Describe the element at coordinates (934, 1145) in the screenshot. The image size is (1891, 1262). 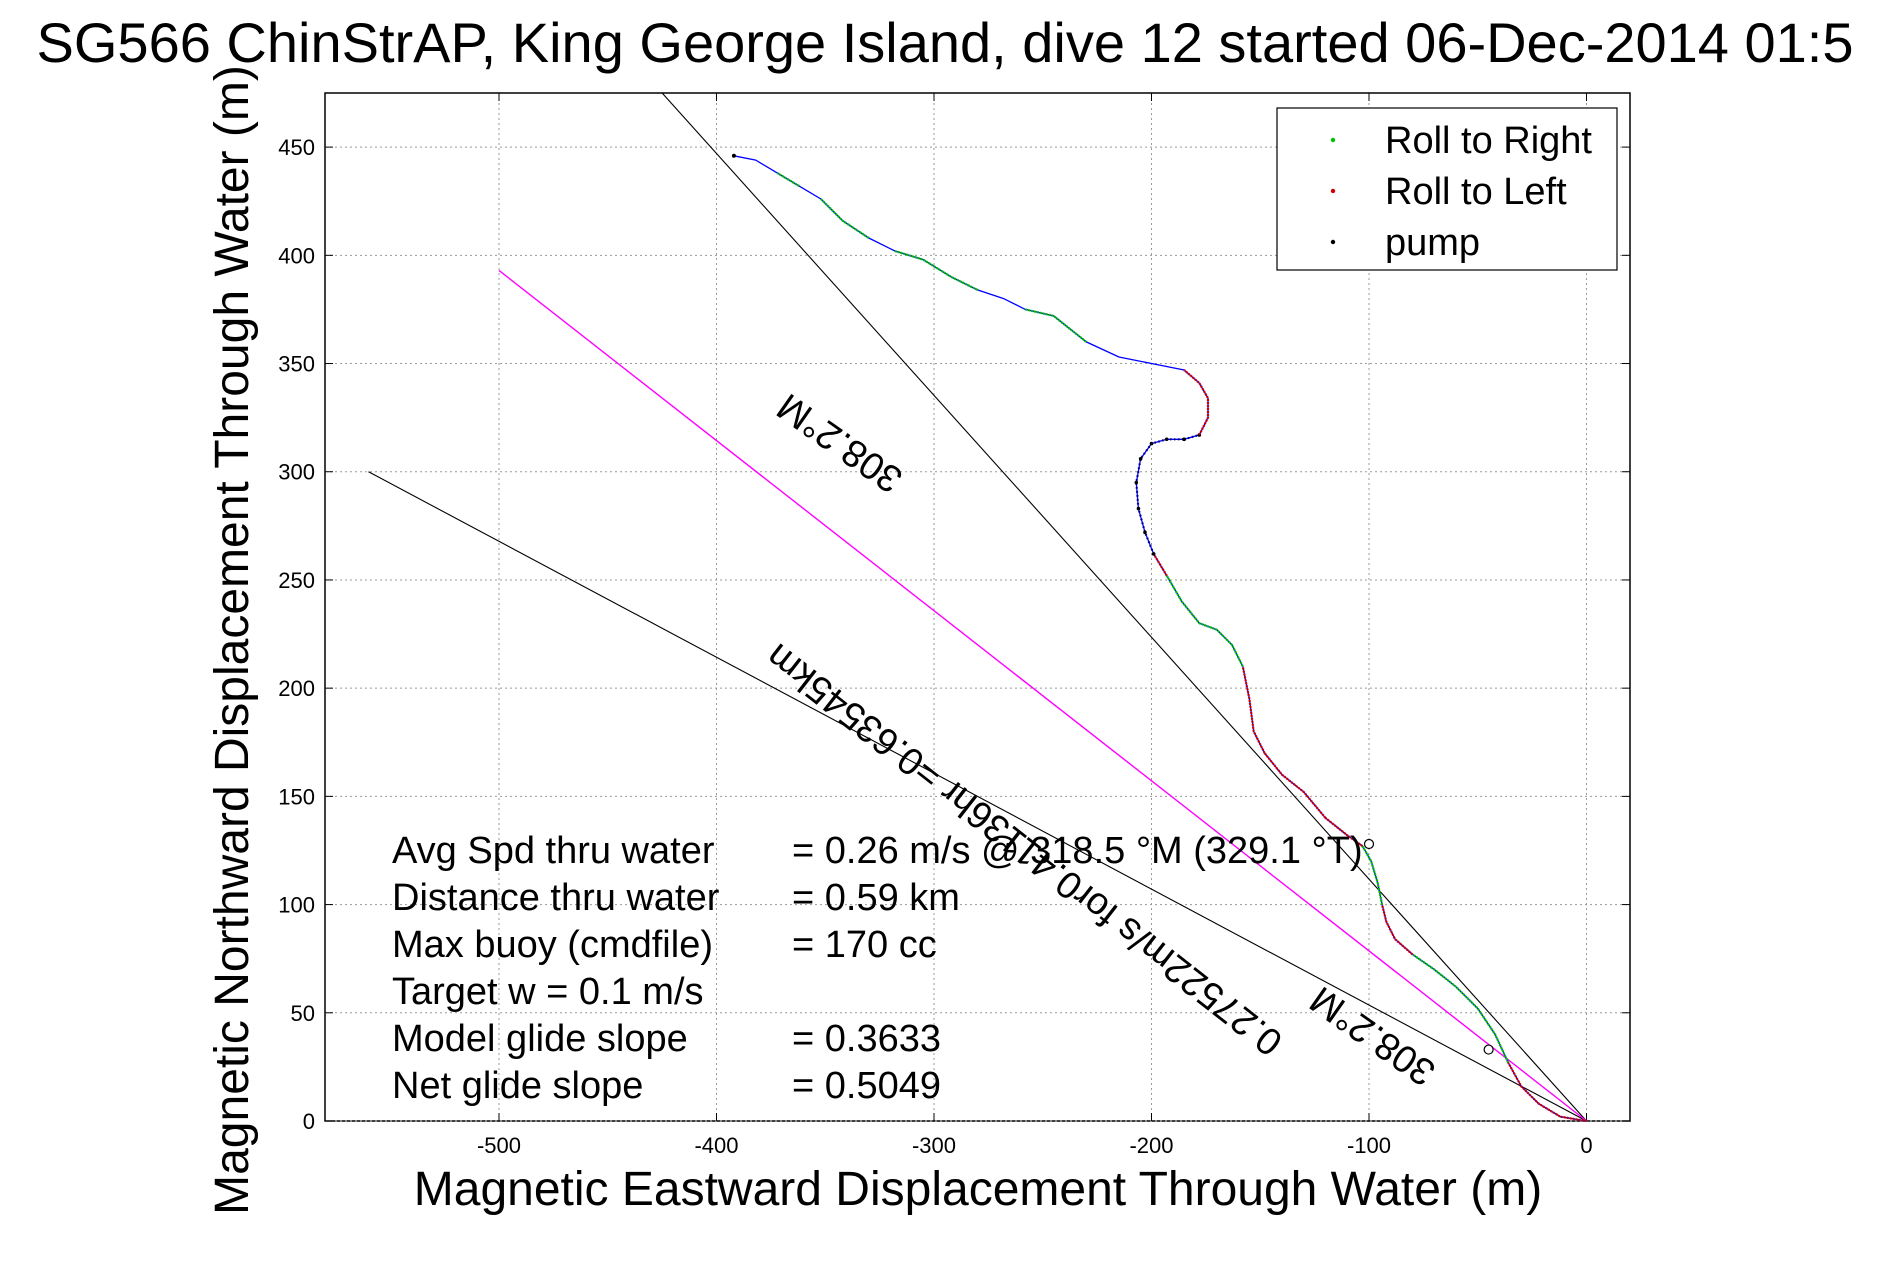
I see `x-tick-label: -300` at that location.